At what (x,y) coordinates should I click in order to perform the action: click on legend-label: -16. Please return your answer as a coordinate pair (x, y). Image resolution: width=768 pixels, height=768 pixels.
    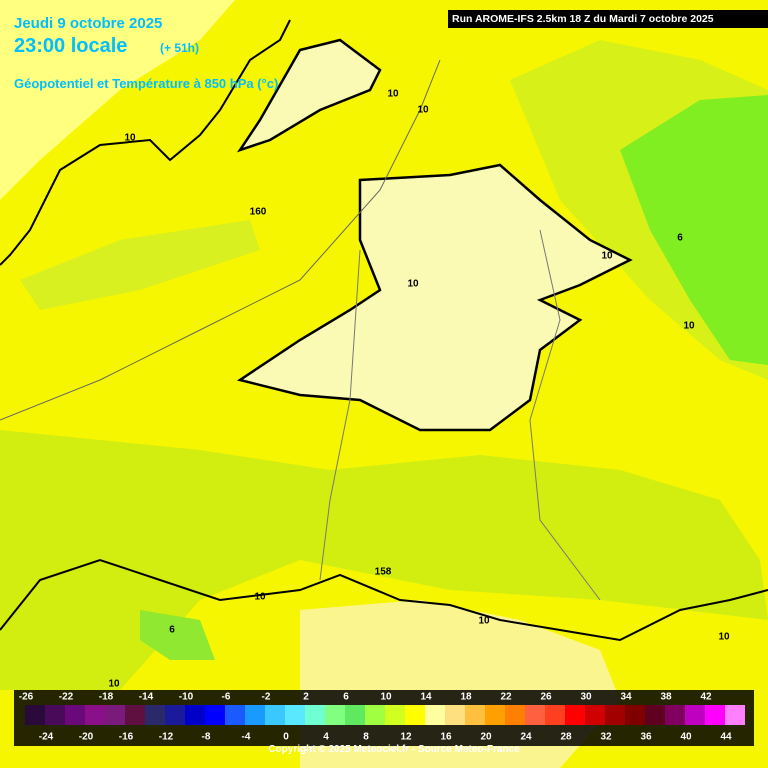
    Looking at the image, I should click on (126, 737).